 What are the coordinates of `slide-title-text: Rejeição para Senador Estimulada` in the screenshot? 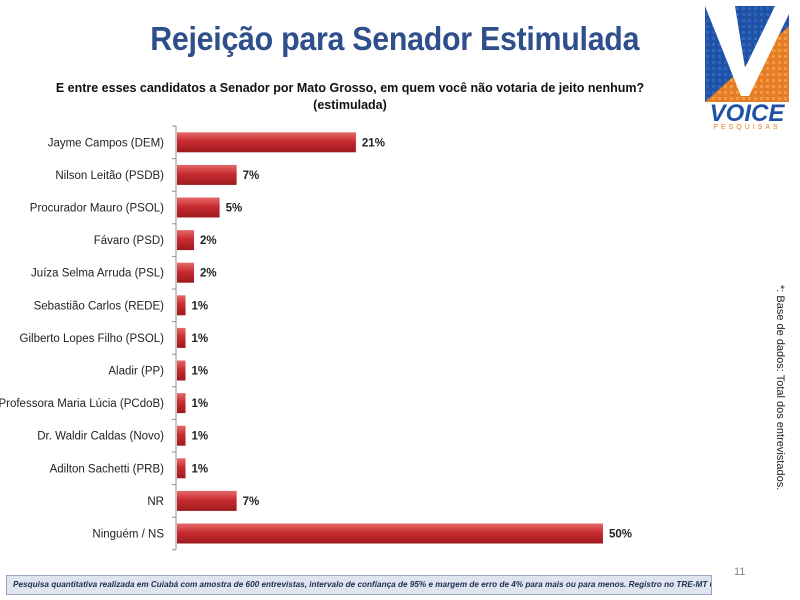 It's located at (395, 38).